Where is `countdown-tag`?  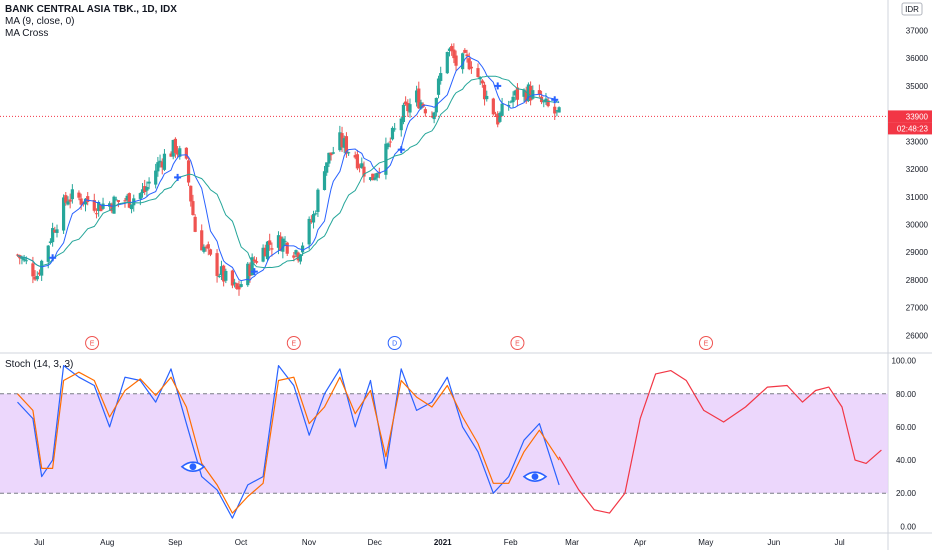 countdown-tag is located at coordinates (910, 128).